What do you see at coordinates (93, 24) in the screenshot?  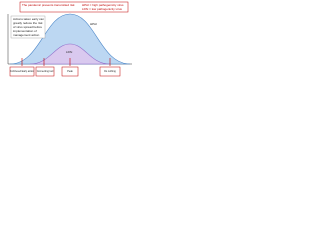 I see `curve-label: HPAI` at bounding box center [93, 24].